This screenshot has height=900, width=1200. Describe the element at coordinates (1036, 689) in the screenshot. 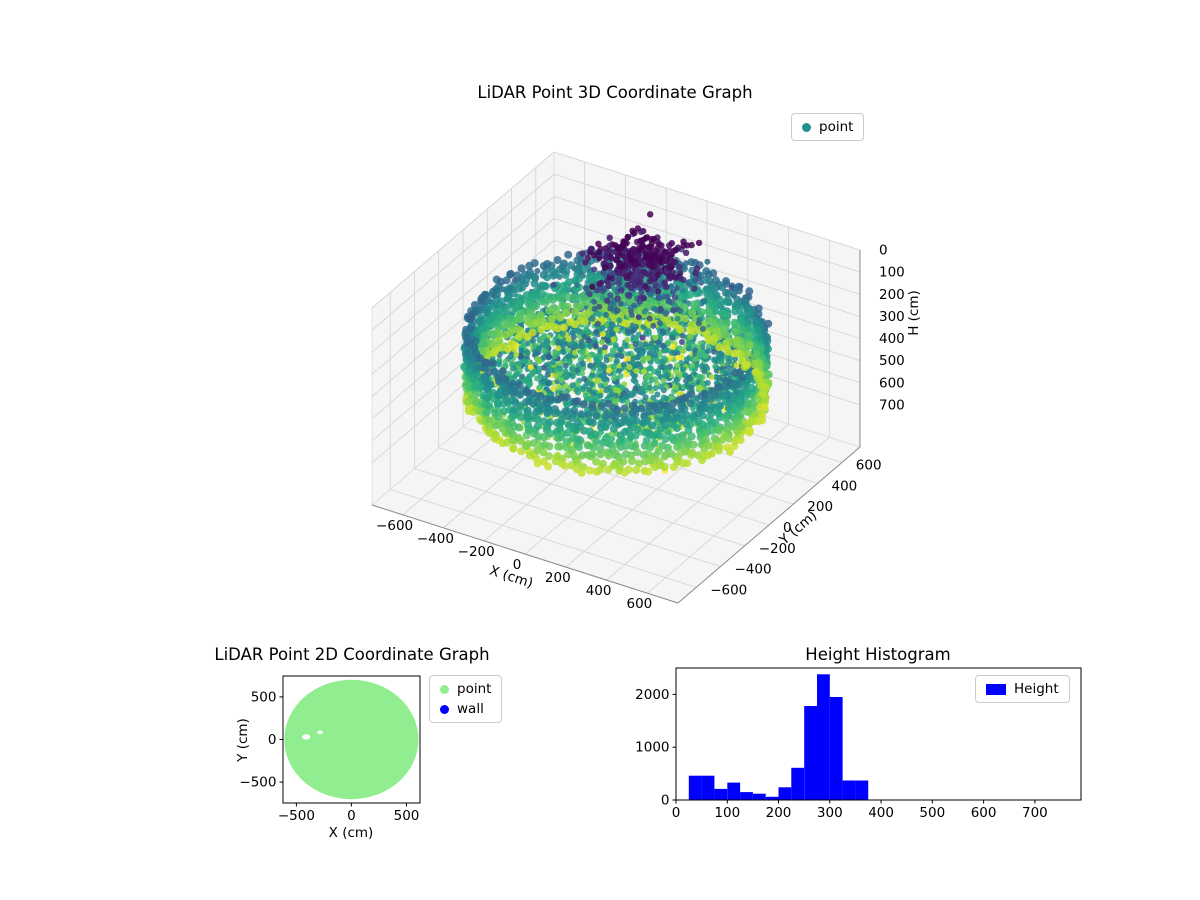

I see `legend-label-height: Height` at that location.